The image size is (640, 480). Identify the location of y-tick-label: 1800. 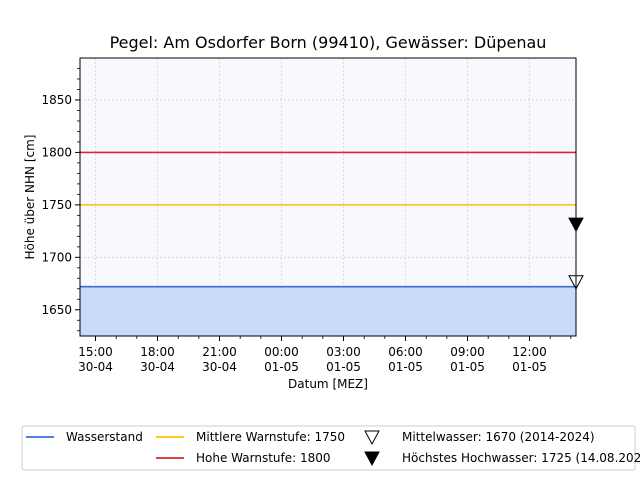
(56, 152).